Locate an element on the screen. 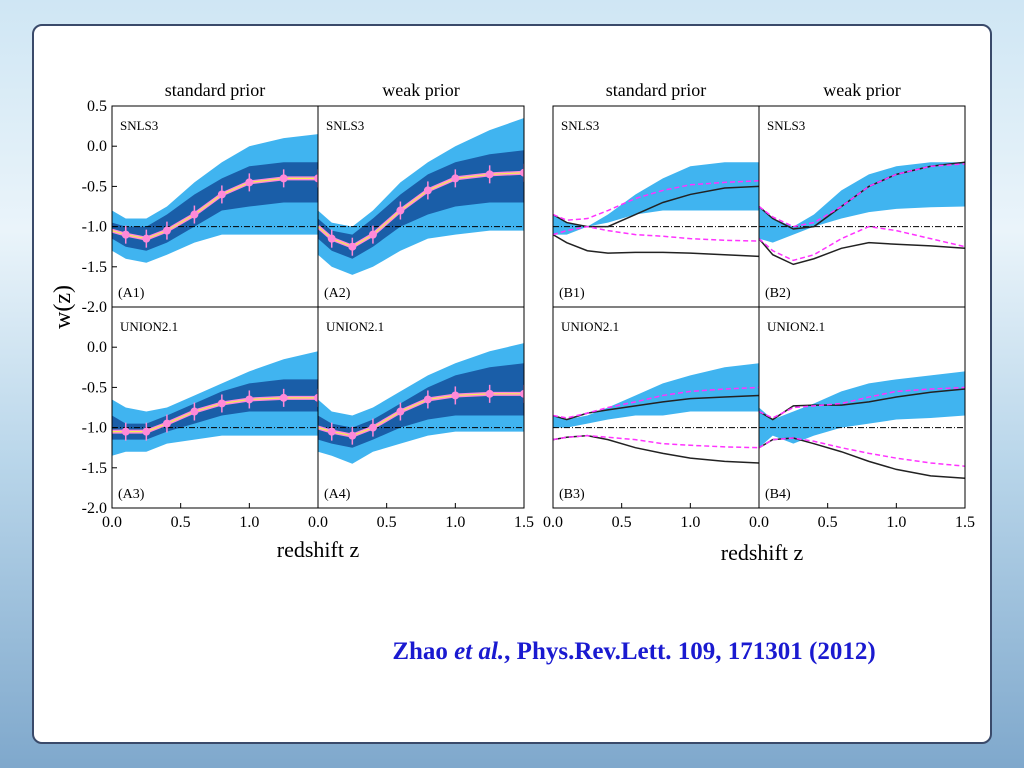  panel: UNION2.1 (A4) 0.0 0.5 1.0 1.5 is located at coordinates (421, 418).